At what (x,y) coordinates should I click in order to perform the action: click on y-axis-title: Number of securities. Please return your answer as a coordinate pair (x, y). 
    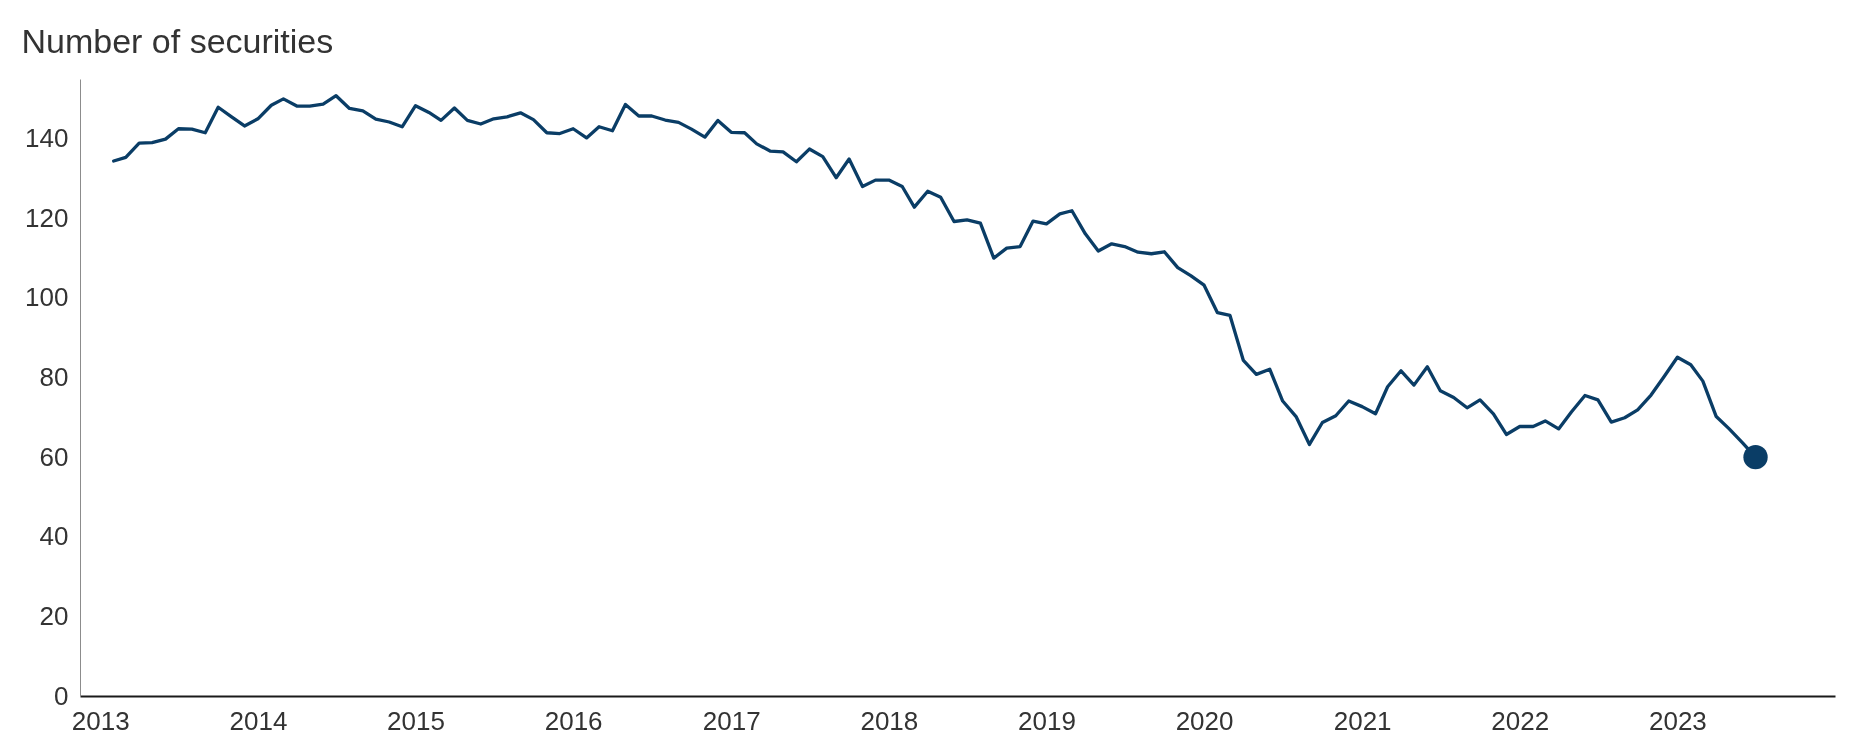
    Looking at the image, I should click on (177, 40).